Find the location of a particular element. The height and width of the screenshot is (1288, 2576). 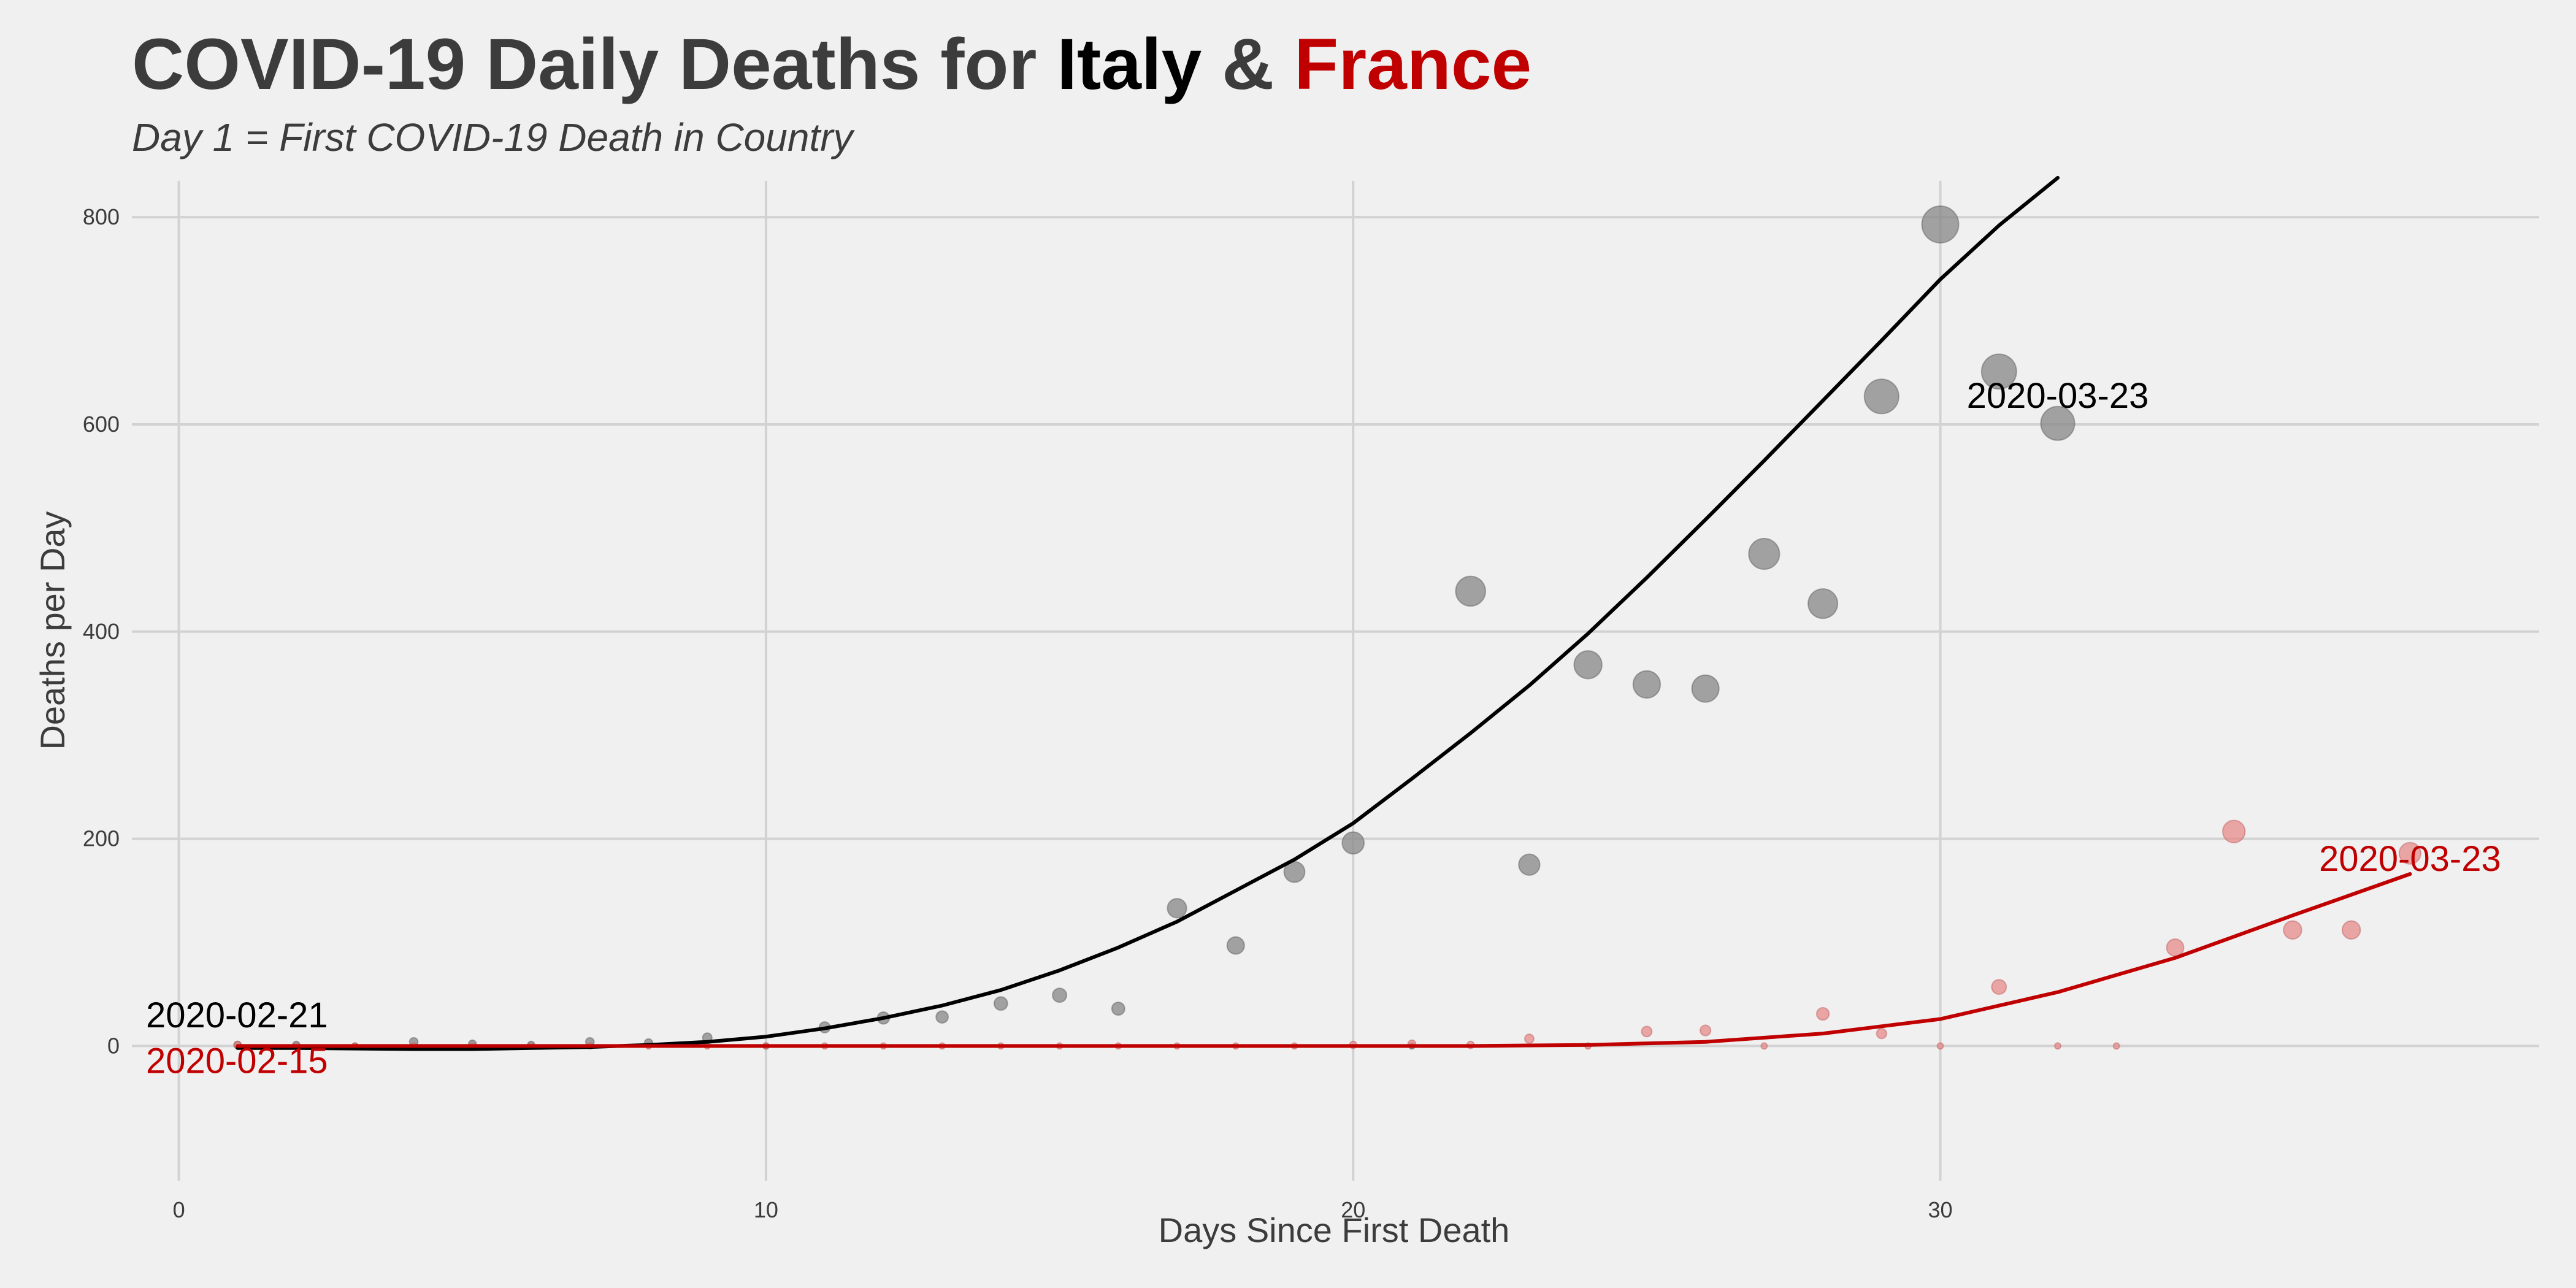

italy-start-date-label: 2020-02-21 is located at coordinates (237, 1015).